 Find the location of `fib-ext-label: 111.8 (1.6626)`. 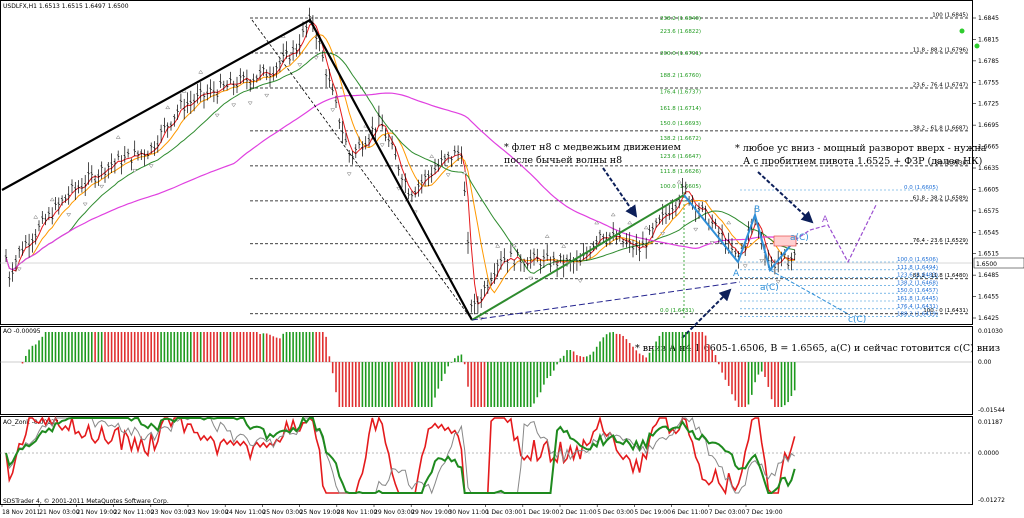

fib-ext-label: 111.8 (1.6626) is located at coordinates (680, 172).